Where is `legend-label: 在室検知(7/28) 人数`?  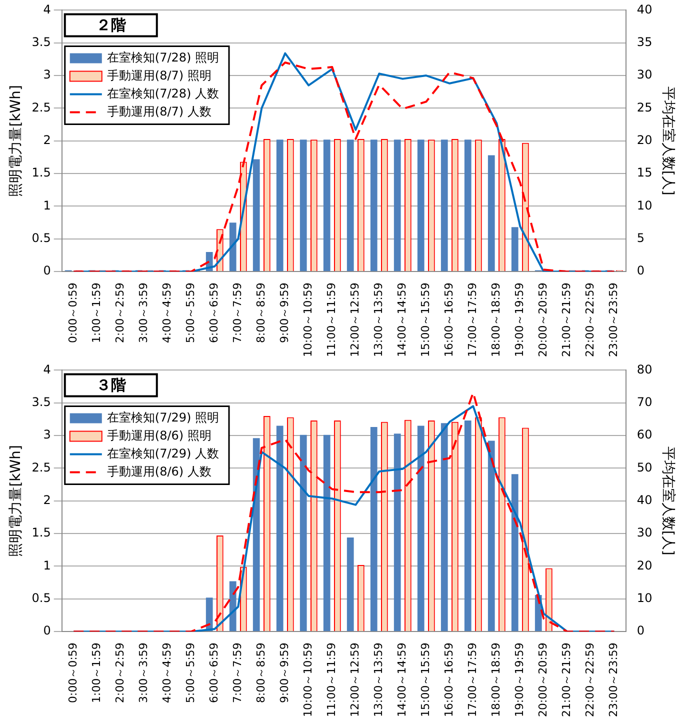 legend-label: 在室検知(7/28) 人数 is located at coordinates (163, 93).